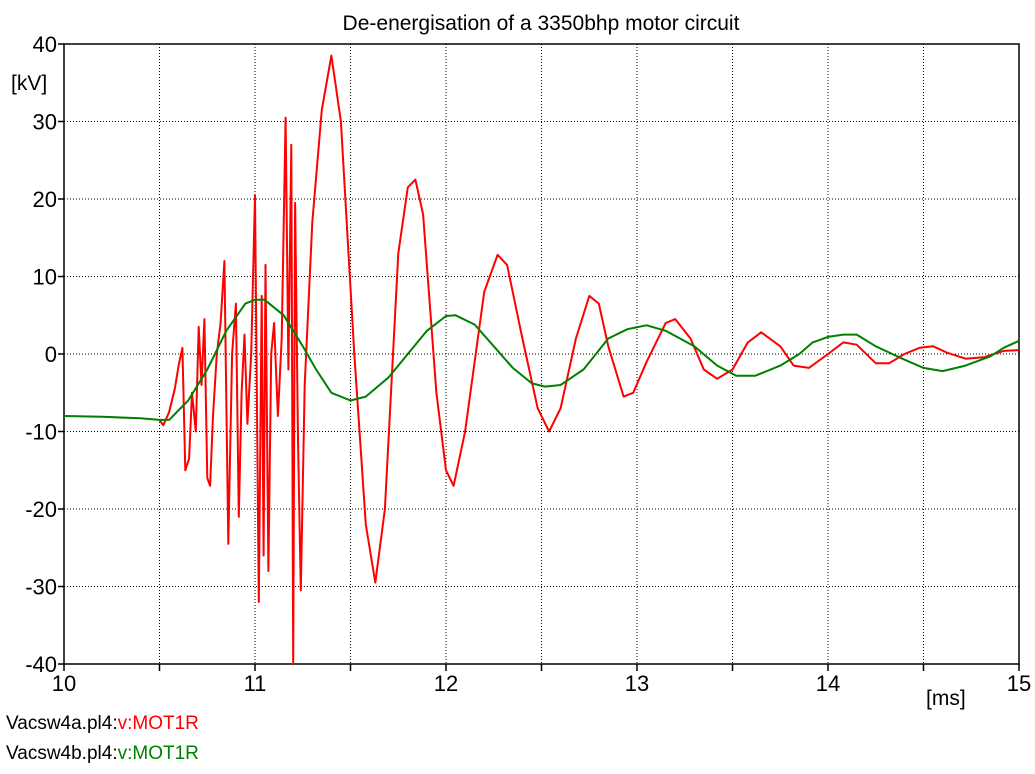 This screenshot has height=774, width=1035. What do you see at coordinates (29, 83) in the screenshot?
I see `y-axis-label: [kV]` at bounding box center [29, 83].